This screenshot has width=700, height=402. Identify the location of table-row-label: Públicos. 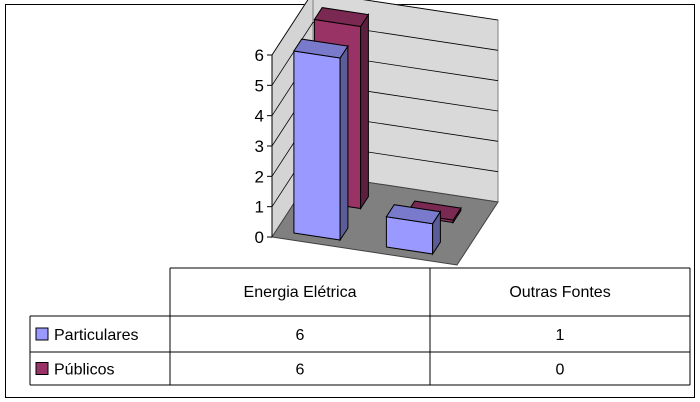
(84, 370).